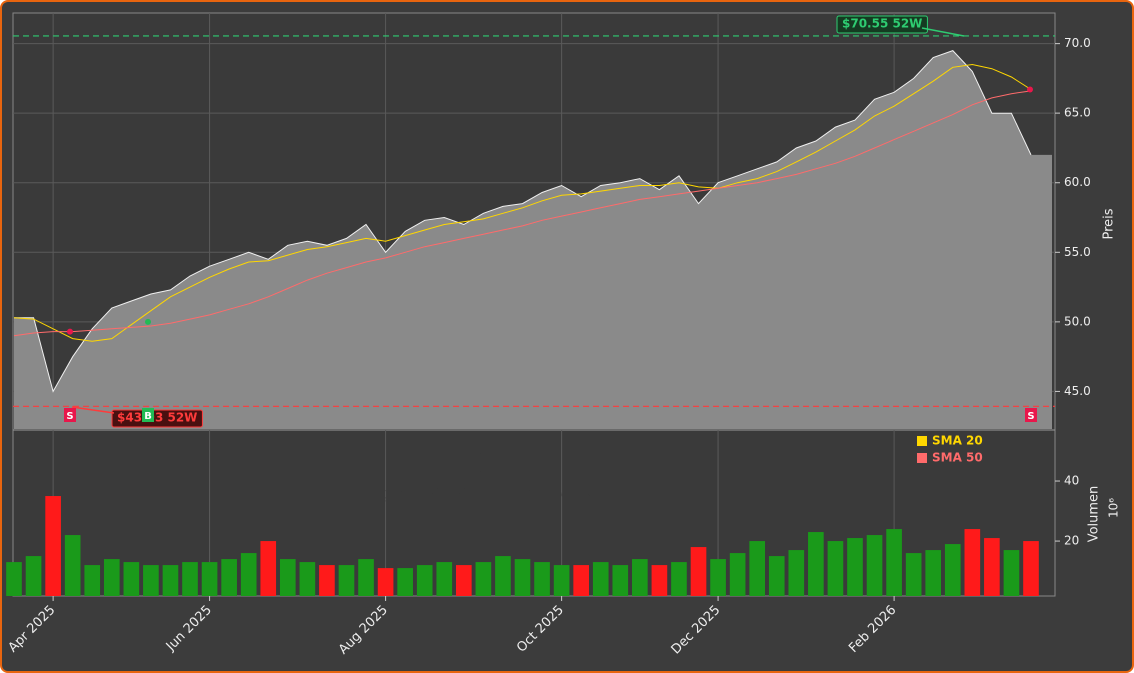  Describe the element at coordinates (1109, 223) in the screenshot. I see `y-axis-label: Preis` at that location.